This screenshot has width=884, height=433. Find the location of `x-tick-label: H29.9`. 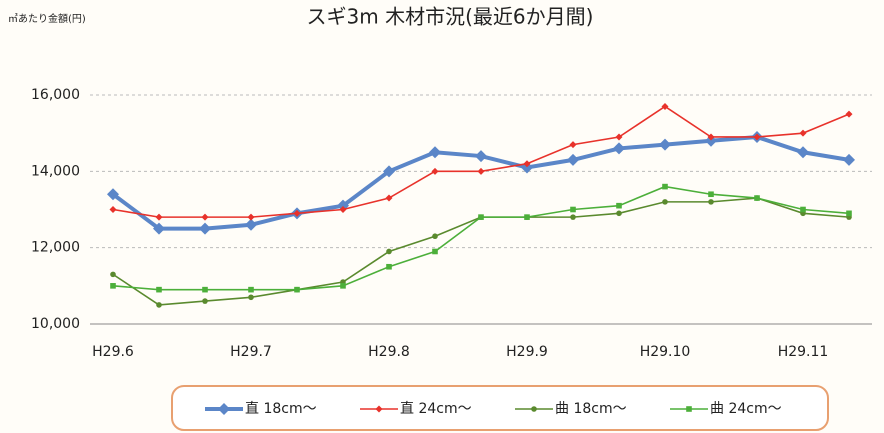

x-tick-label: H29.9 is located at coordinates (527, 352).